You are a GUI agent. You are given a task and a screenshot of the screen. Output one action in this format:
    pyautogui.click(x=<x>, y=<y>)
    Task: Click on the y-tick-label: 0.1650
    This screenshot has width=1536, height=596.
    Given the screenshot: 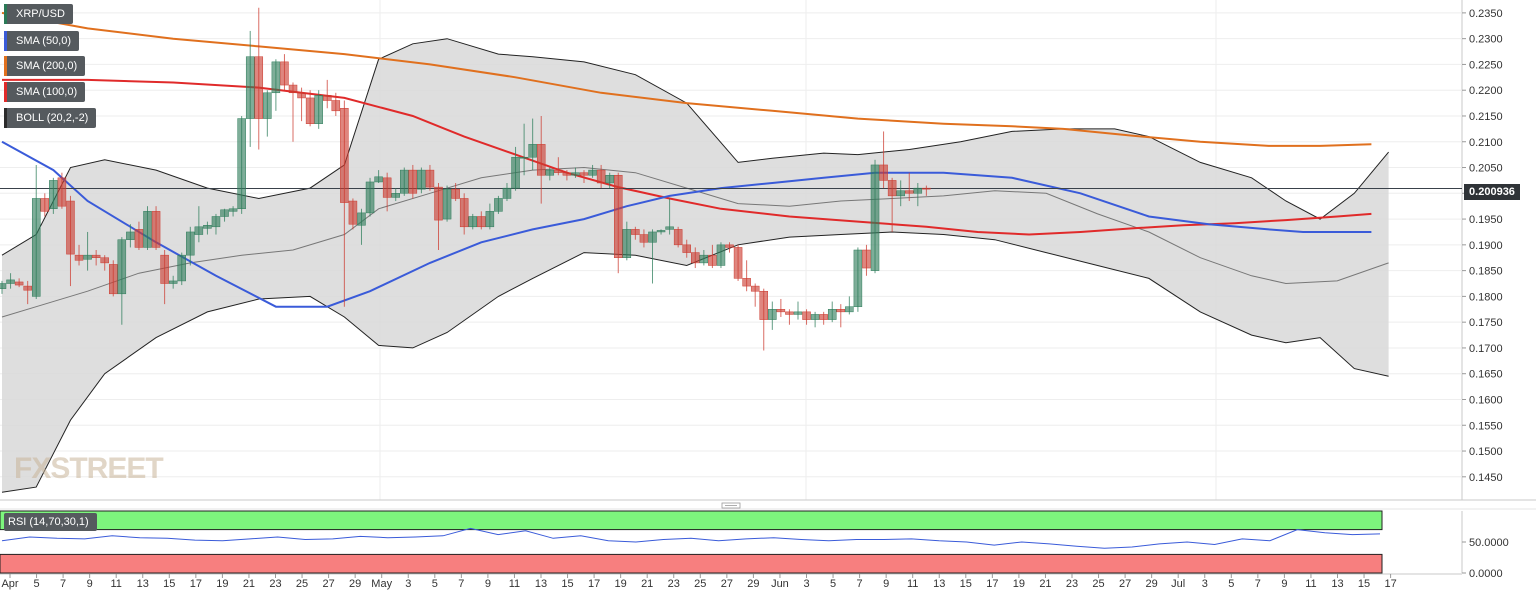 What is the action you would take?
    pyautogui.click(x=1486, y=375)
    